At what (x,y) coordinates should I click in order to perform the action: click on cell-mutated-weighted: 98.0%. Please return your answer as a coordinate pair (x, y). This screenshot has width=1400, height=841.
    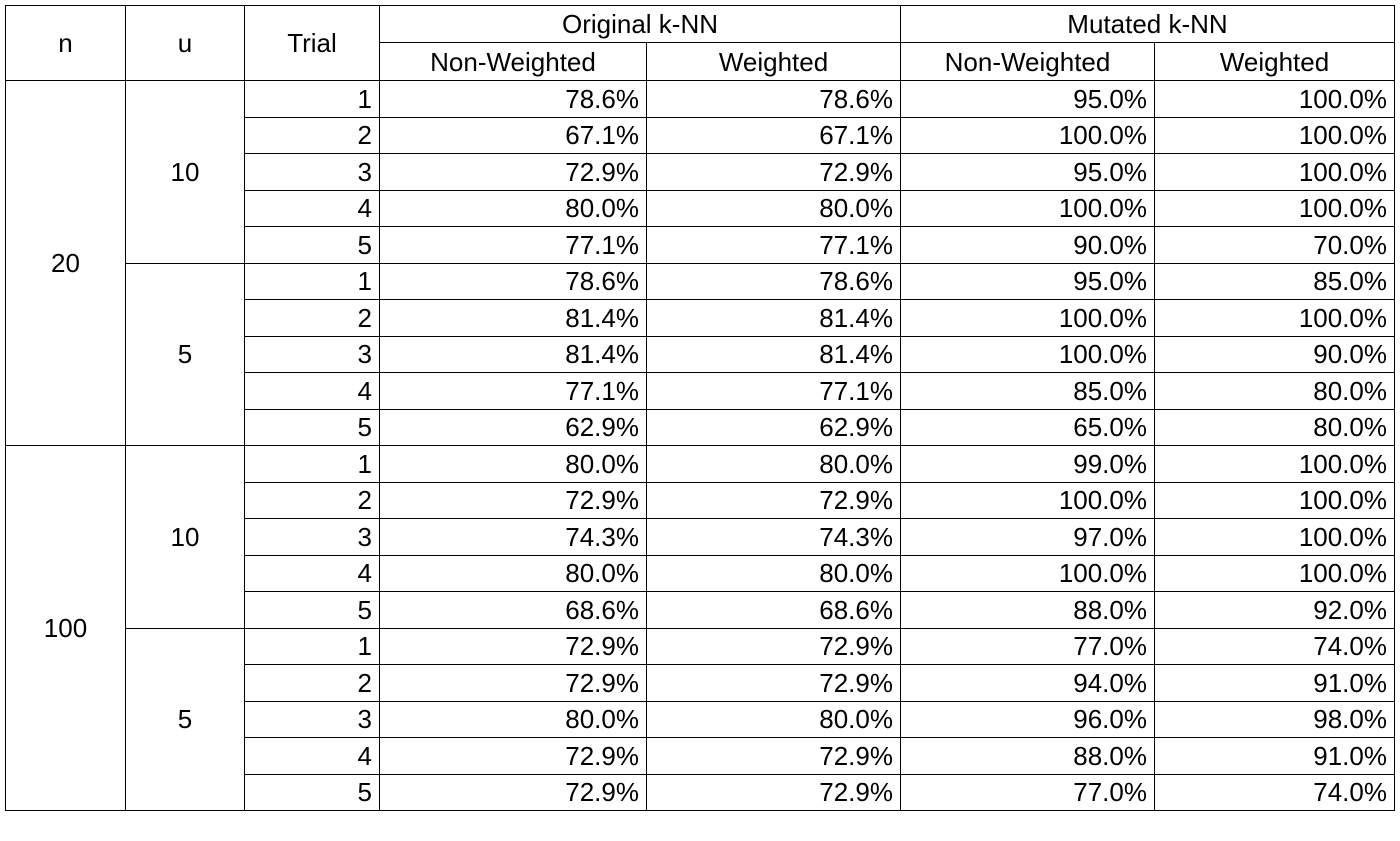
    Looking at the image, I should click on (1274, 719).